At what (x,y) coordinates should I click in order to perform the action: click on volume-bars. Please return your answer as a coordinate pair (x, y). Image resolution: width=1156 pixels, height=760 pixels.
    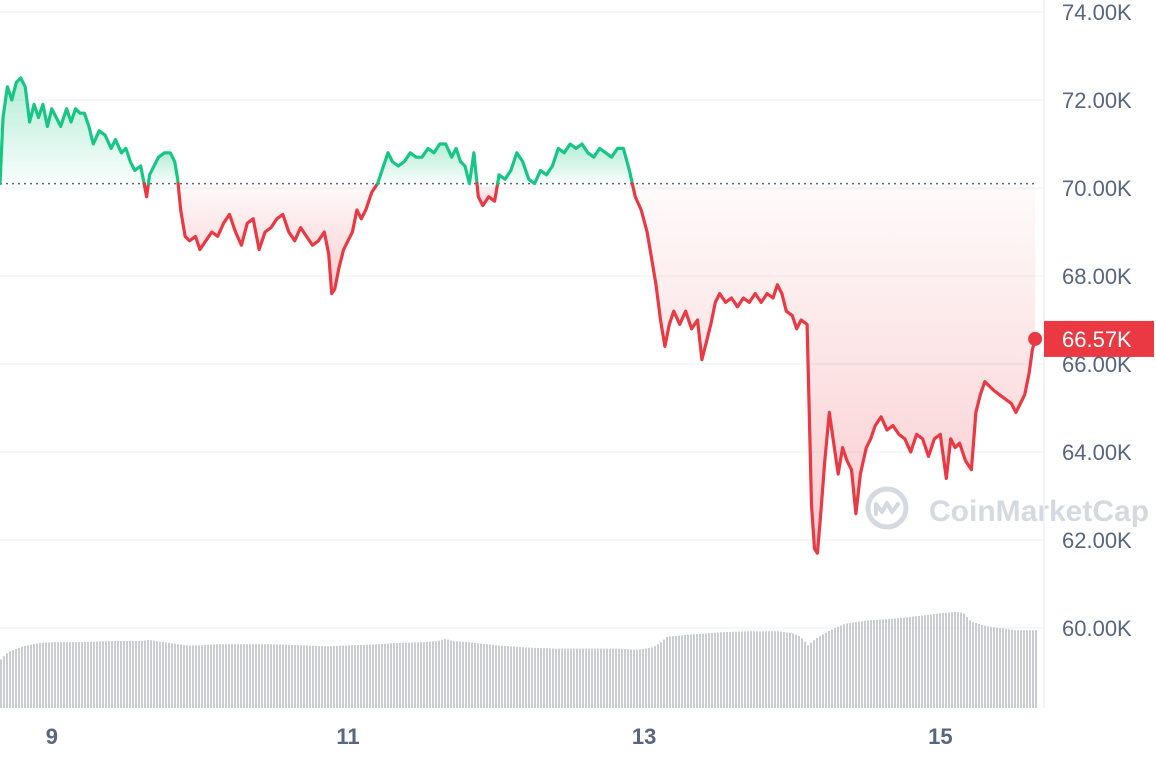
    Looking at the image, I should click on (518, 659).